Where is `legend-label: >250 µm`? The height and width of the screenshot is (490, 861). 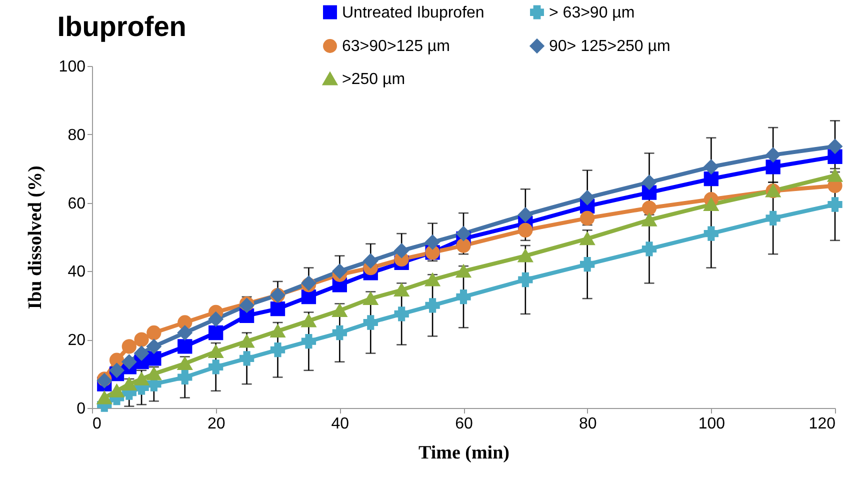
legend-label: >250 µm is located at coordinates (374, 79).